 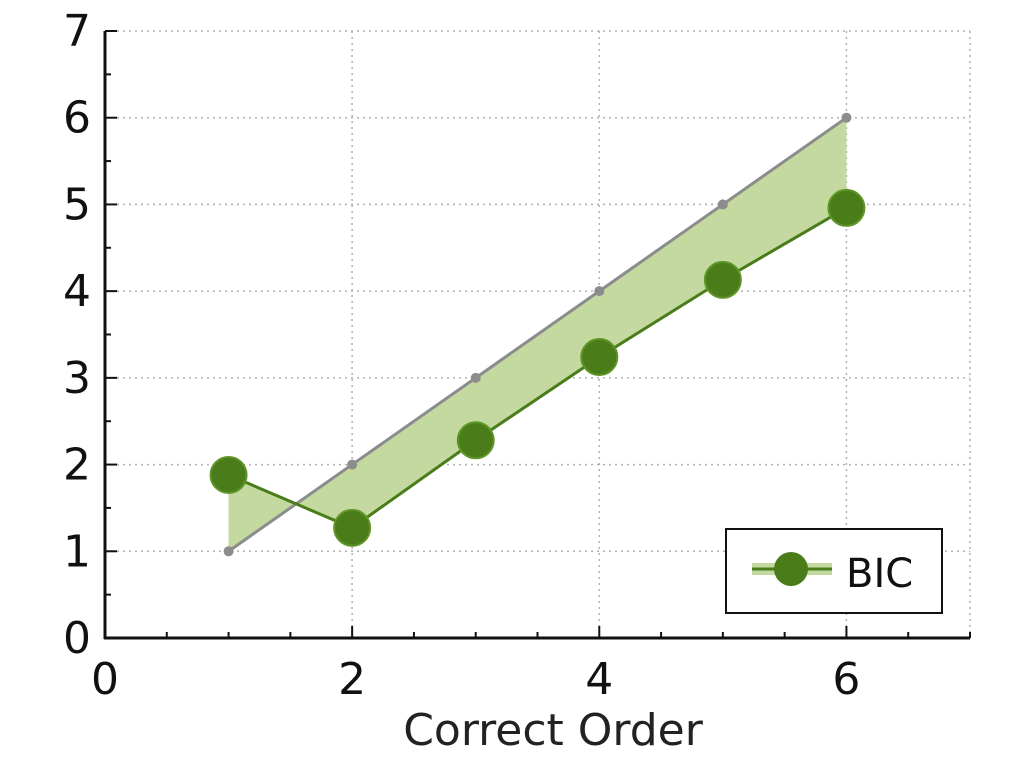 What do you see at coordinates (599, 679) in the screenshot?
I see `x-tick-label: 4` at bounding box center [599, 679].